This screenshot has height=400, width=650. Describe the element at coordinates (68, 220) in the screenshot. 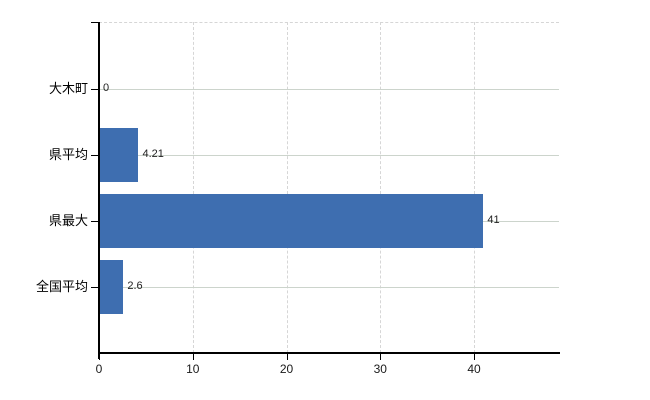

I see `category-label: 県最大` at that location.